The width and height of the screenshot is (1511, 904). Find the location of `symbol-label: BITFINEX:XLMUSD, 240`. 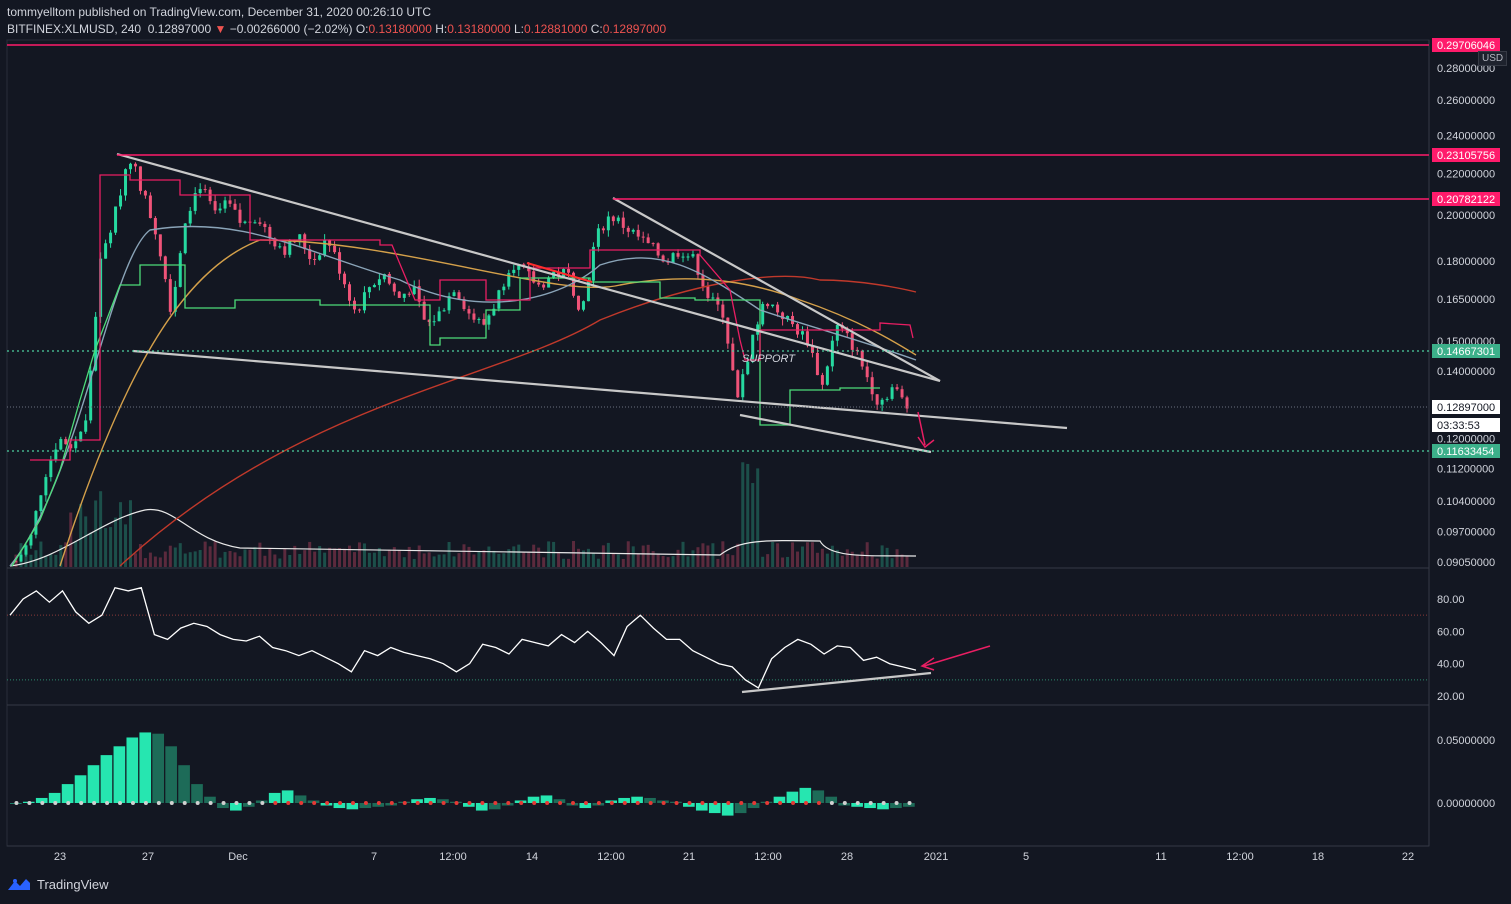

symbol-label: BITFINEX:XLMUSD, 240 is located at coordinates (74, 29).